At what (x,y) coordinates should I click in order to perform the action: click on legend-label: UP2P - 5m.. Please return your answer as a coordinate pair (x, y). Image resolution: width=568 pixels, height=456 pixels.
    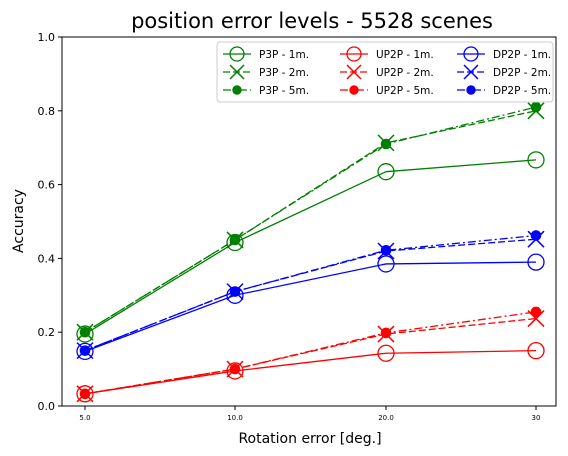
    Looking at the image, I should click on (405, 91).